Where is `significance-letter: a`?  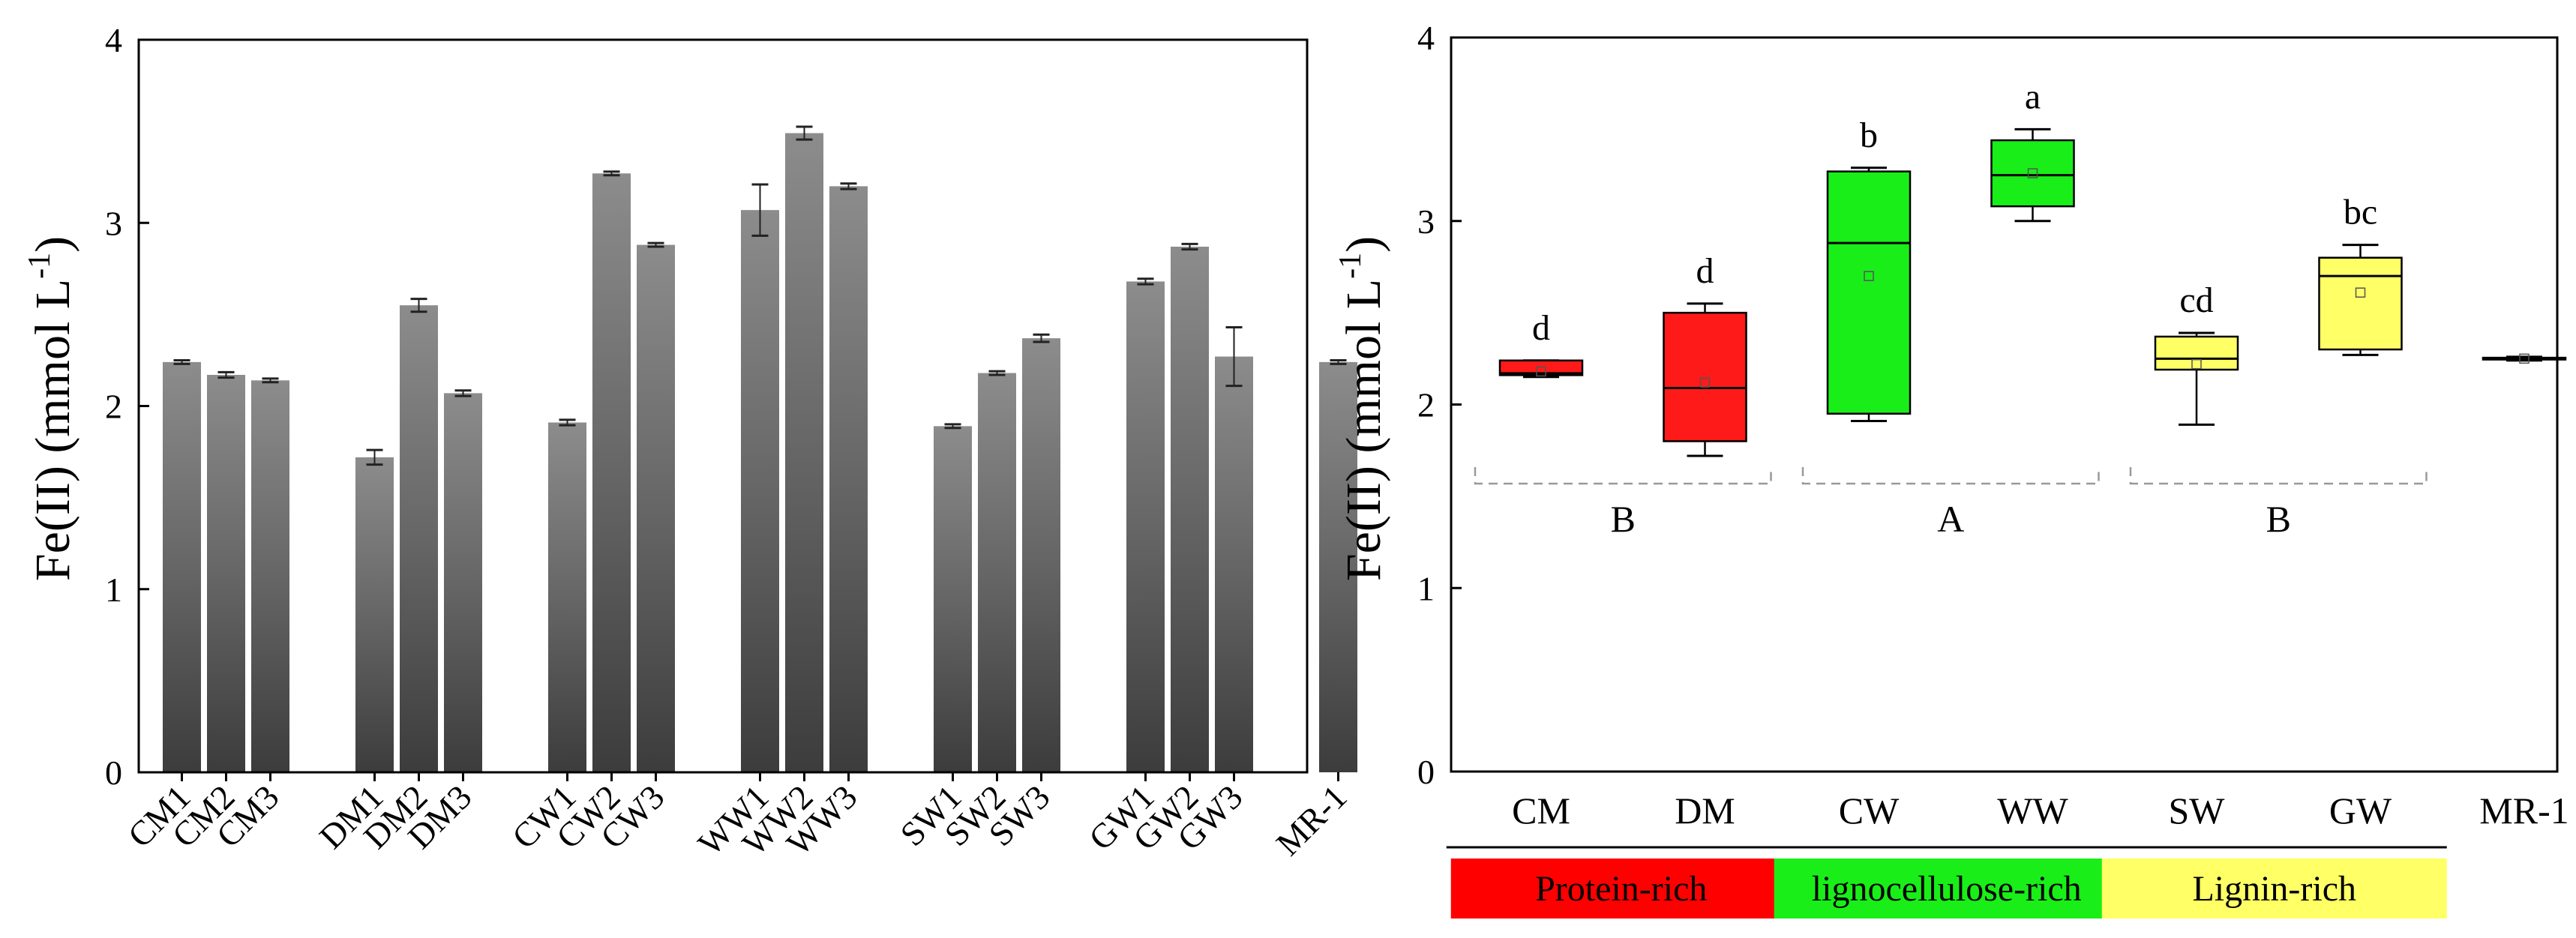
significance-letter: a is located at coordinates (2033, 96).